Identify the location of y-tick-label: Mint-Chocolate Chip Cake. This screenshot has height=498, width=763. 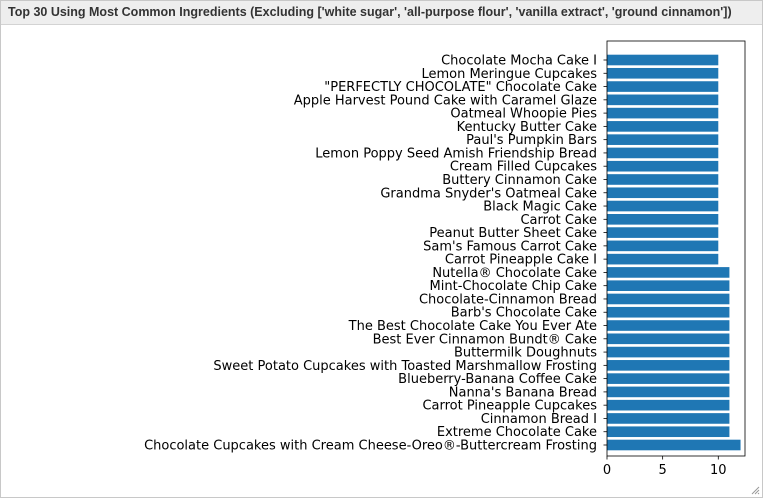
(513, 286).